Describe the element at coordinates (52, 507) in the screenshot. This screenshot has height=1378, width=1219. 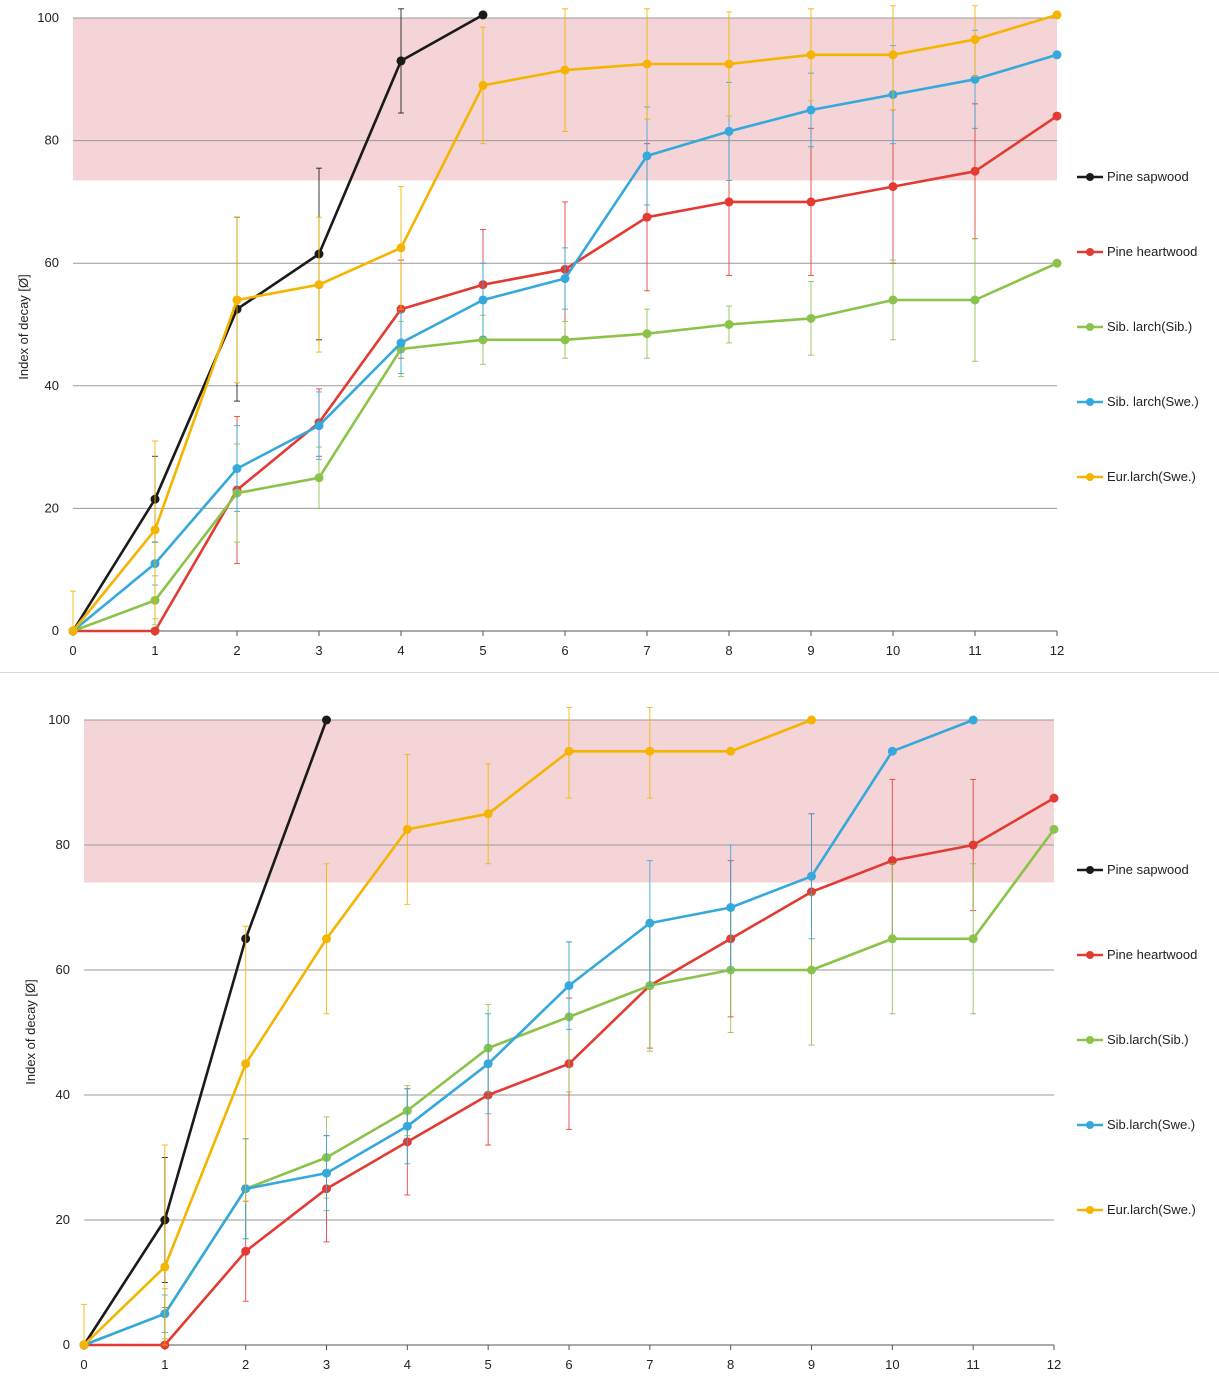
I see `y-tick-label: 20` at that location.